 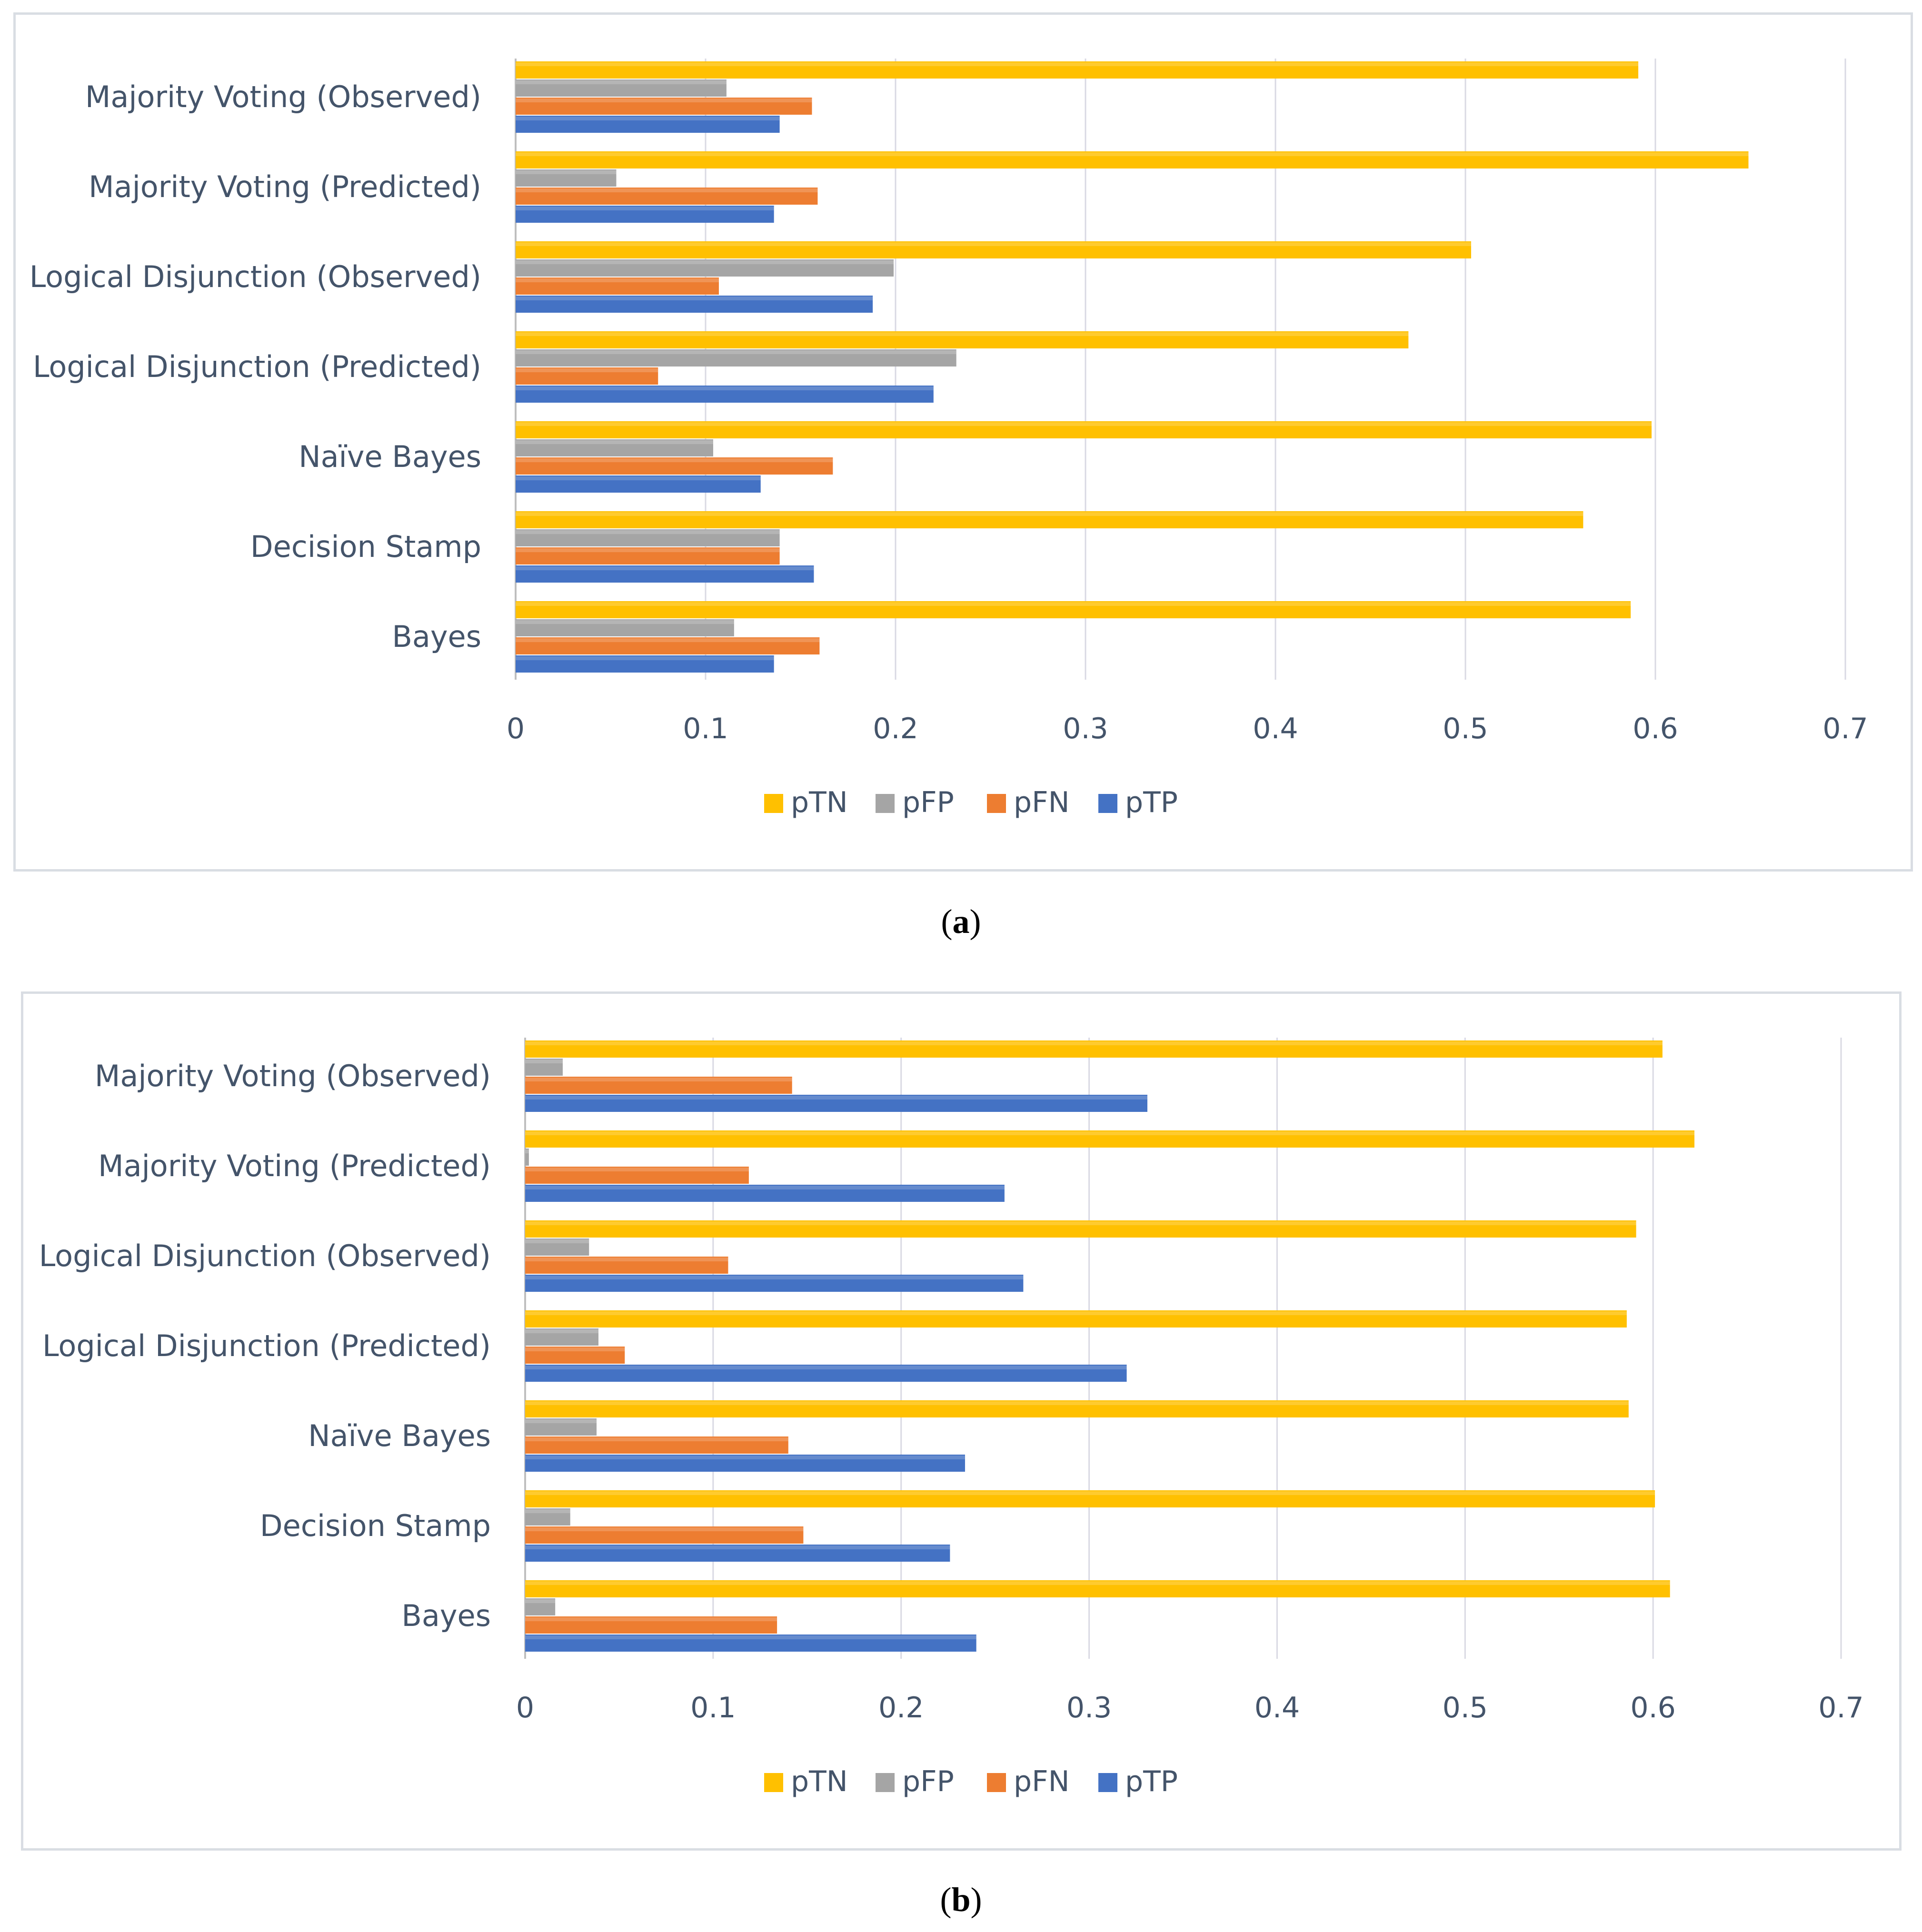 What do you see at coordinates (975, 921) in the screenshot?
I see `caption-a-close: )` at bounding box center [975, 921].